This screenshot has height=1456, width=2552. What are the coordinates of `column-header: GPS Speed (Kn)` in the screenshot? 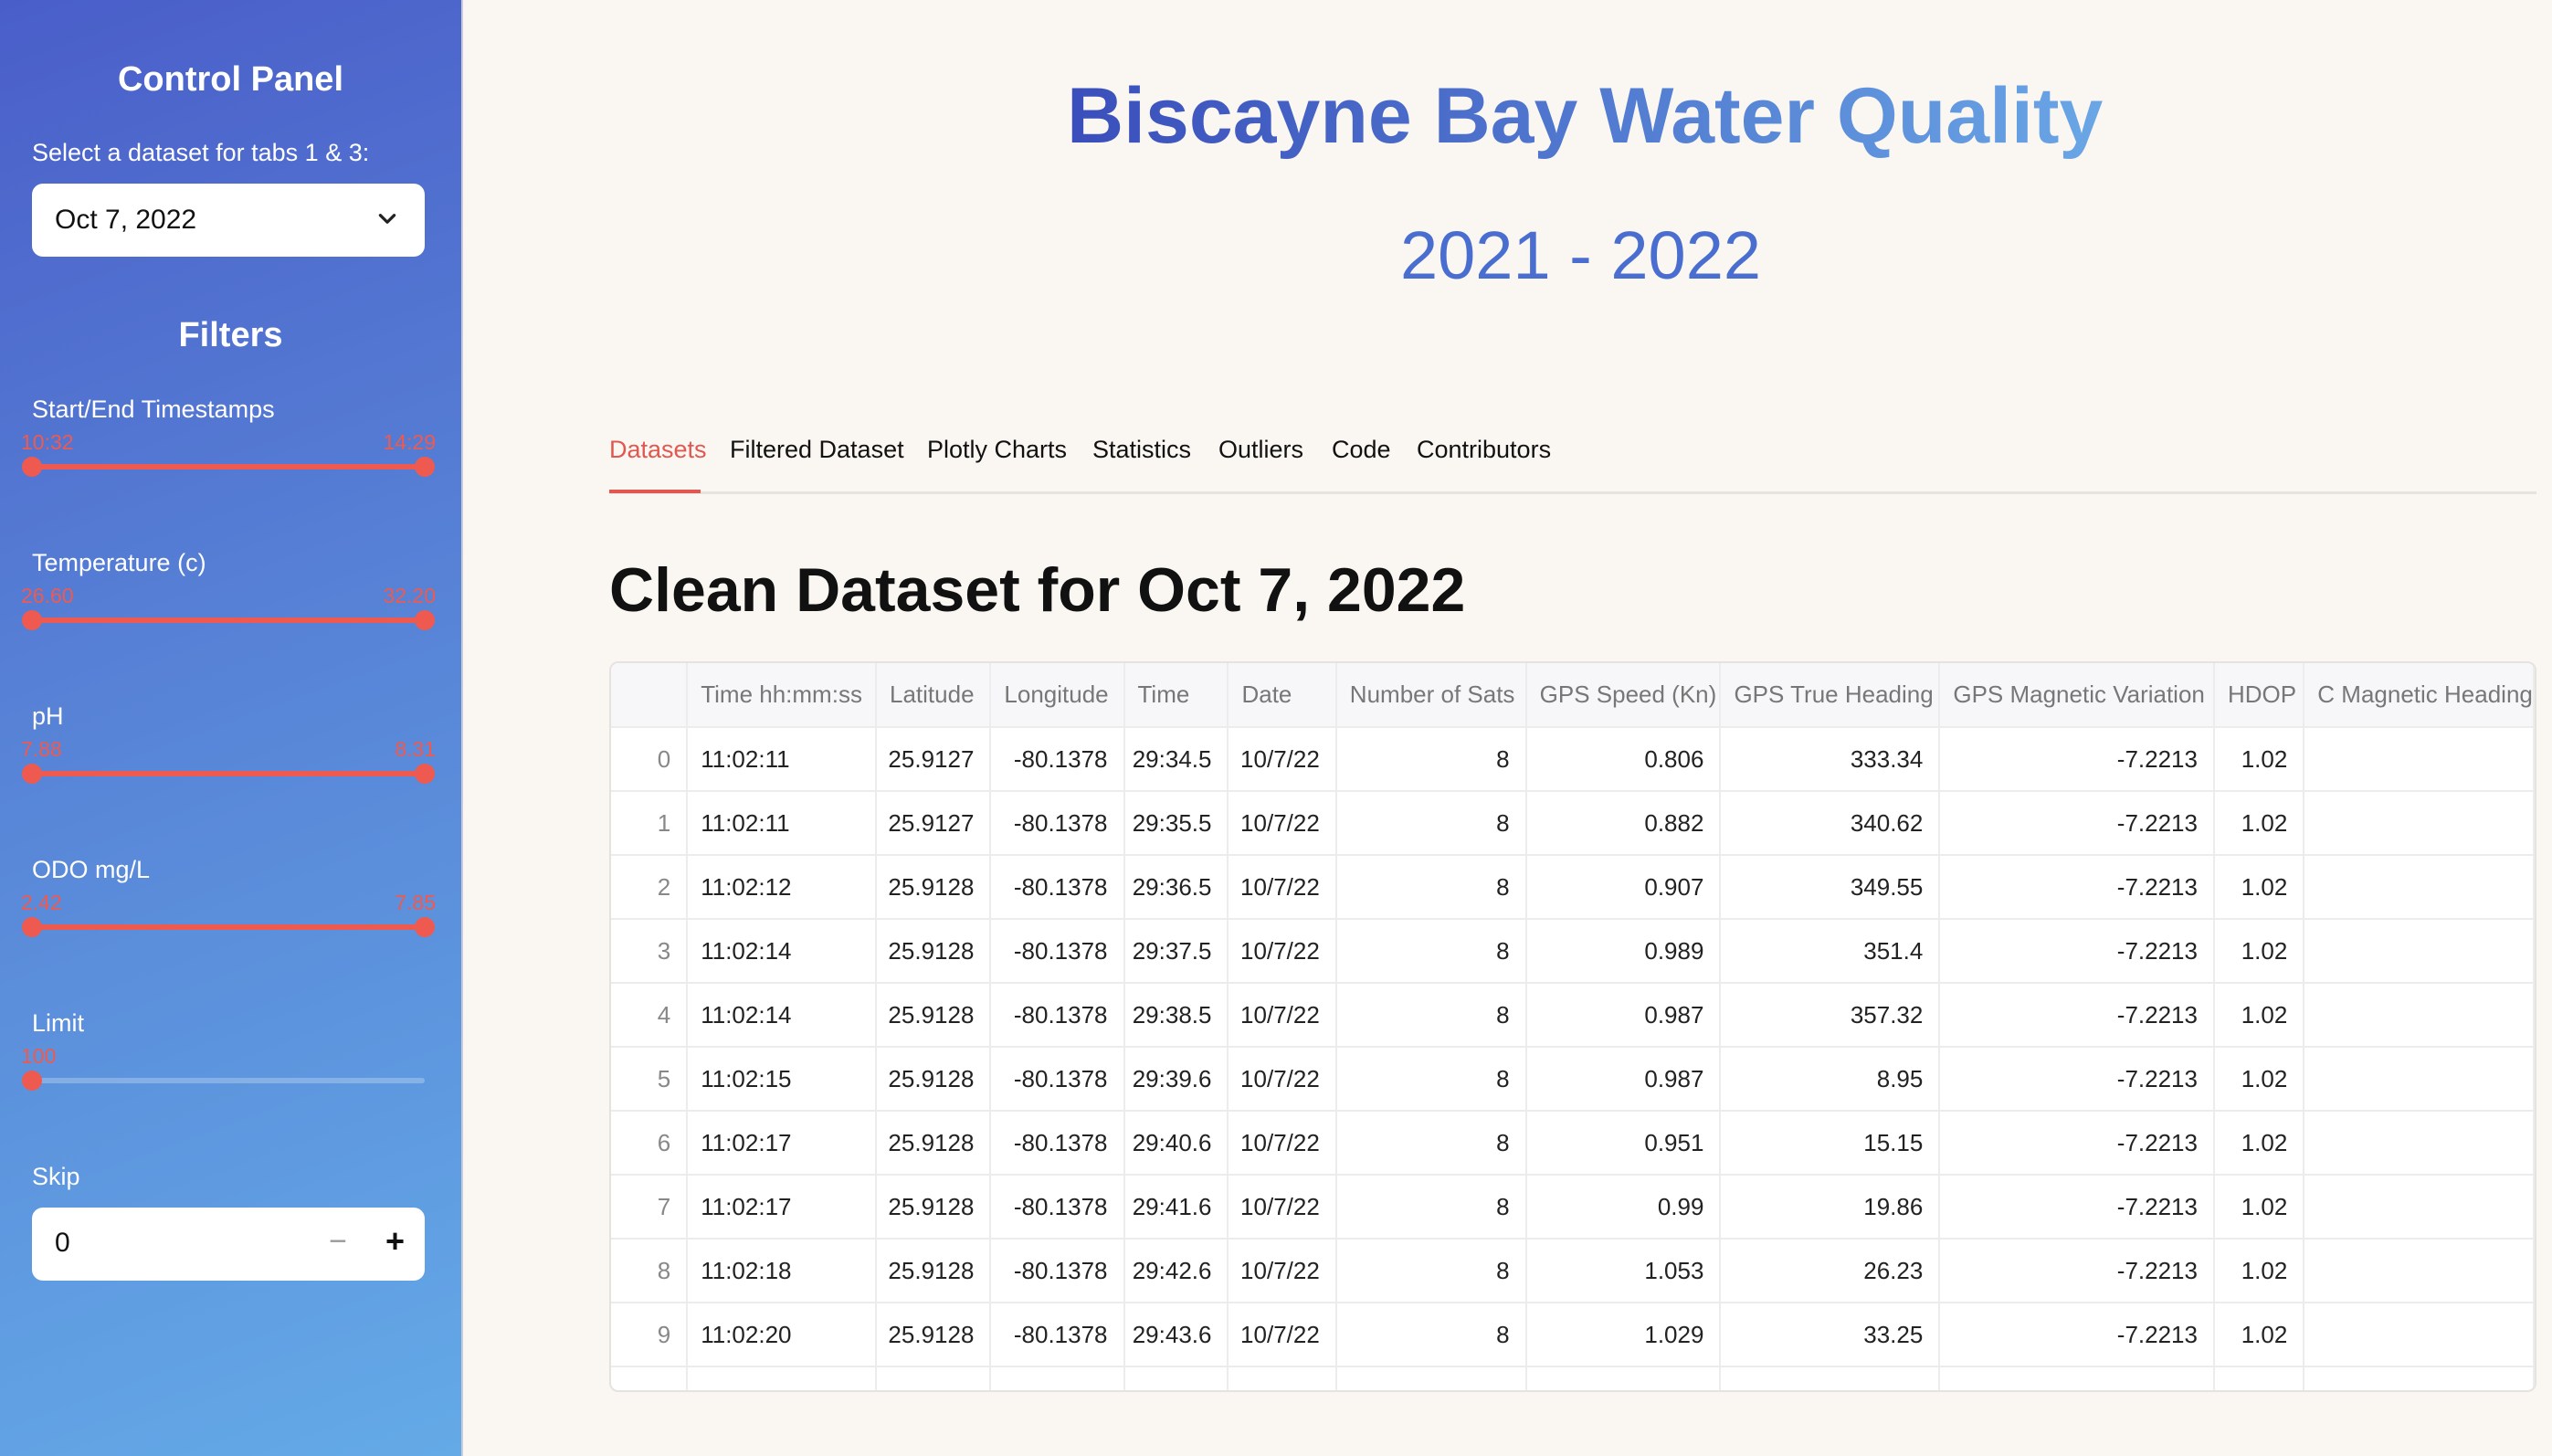 It's located at (1623, 695).